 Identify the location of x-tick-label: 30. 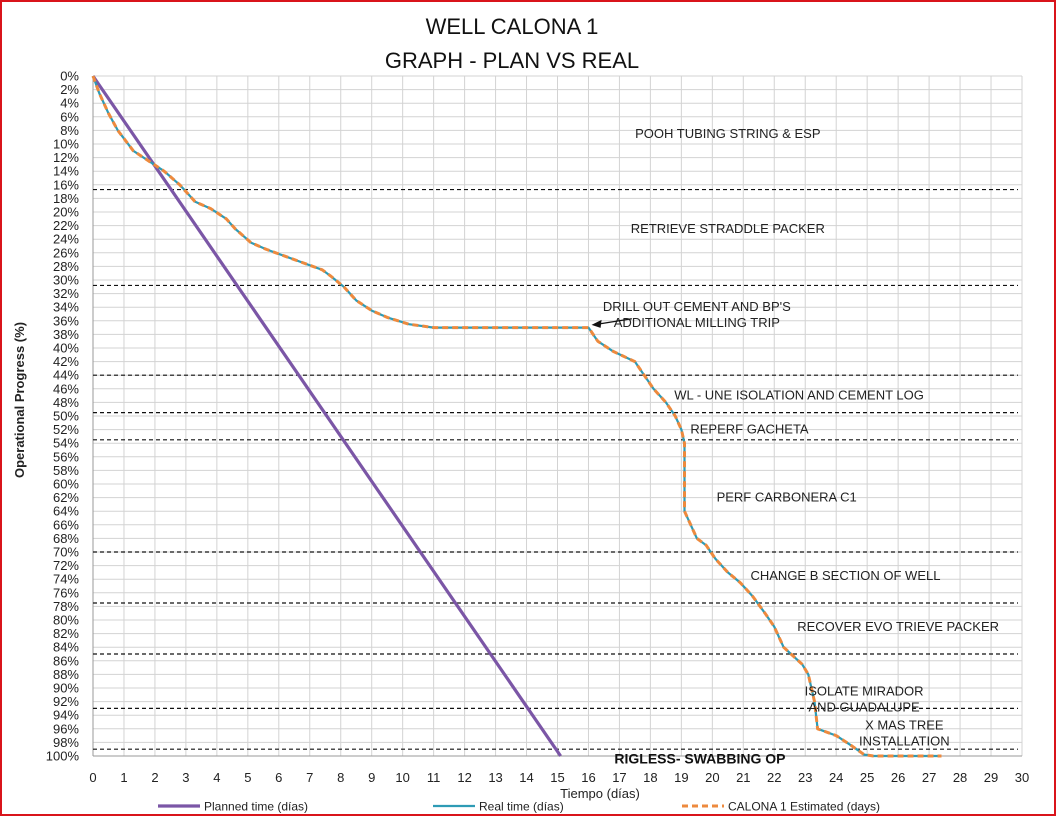
(1022, 777).